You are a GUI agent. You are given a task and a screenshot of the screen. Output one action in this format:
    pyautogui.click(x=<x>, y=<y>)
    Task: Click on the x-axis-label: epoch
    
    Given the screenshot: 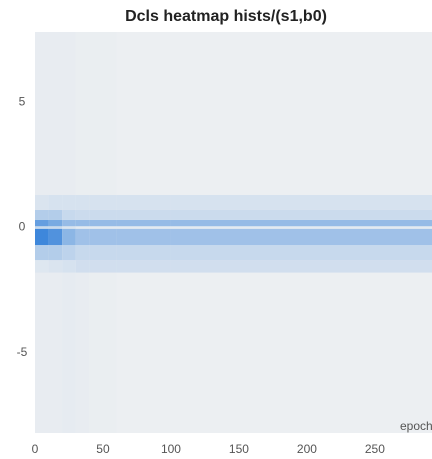 What is the action you would take?
    pyautogui.click(x=416, y=426)
    